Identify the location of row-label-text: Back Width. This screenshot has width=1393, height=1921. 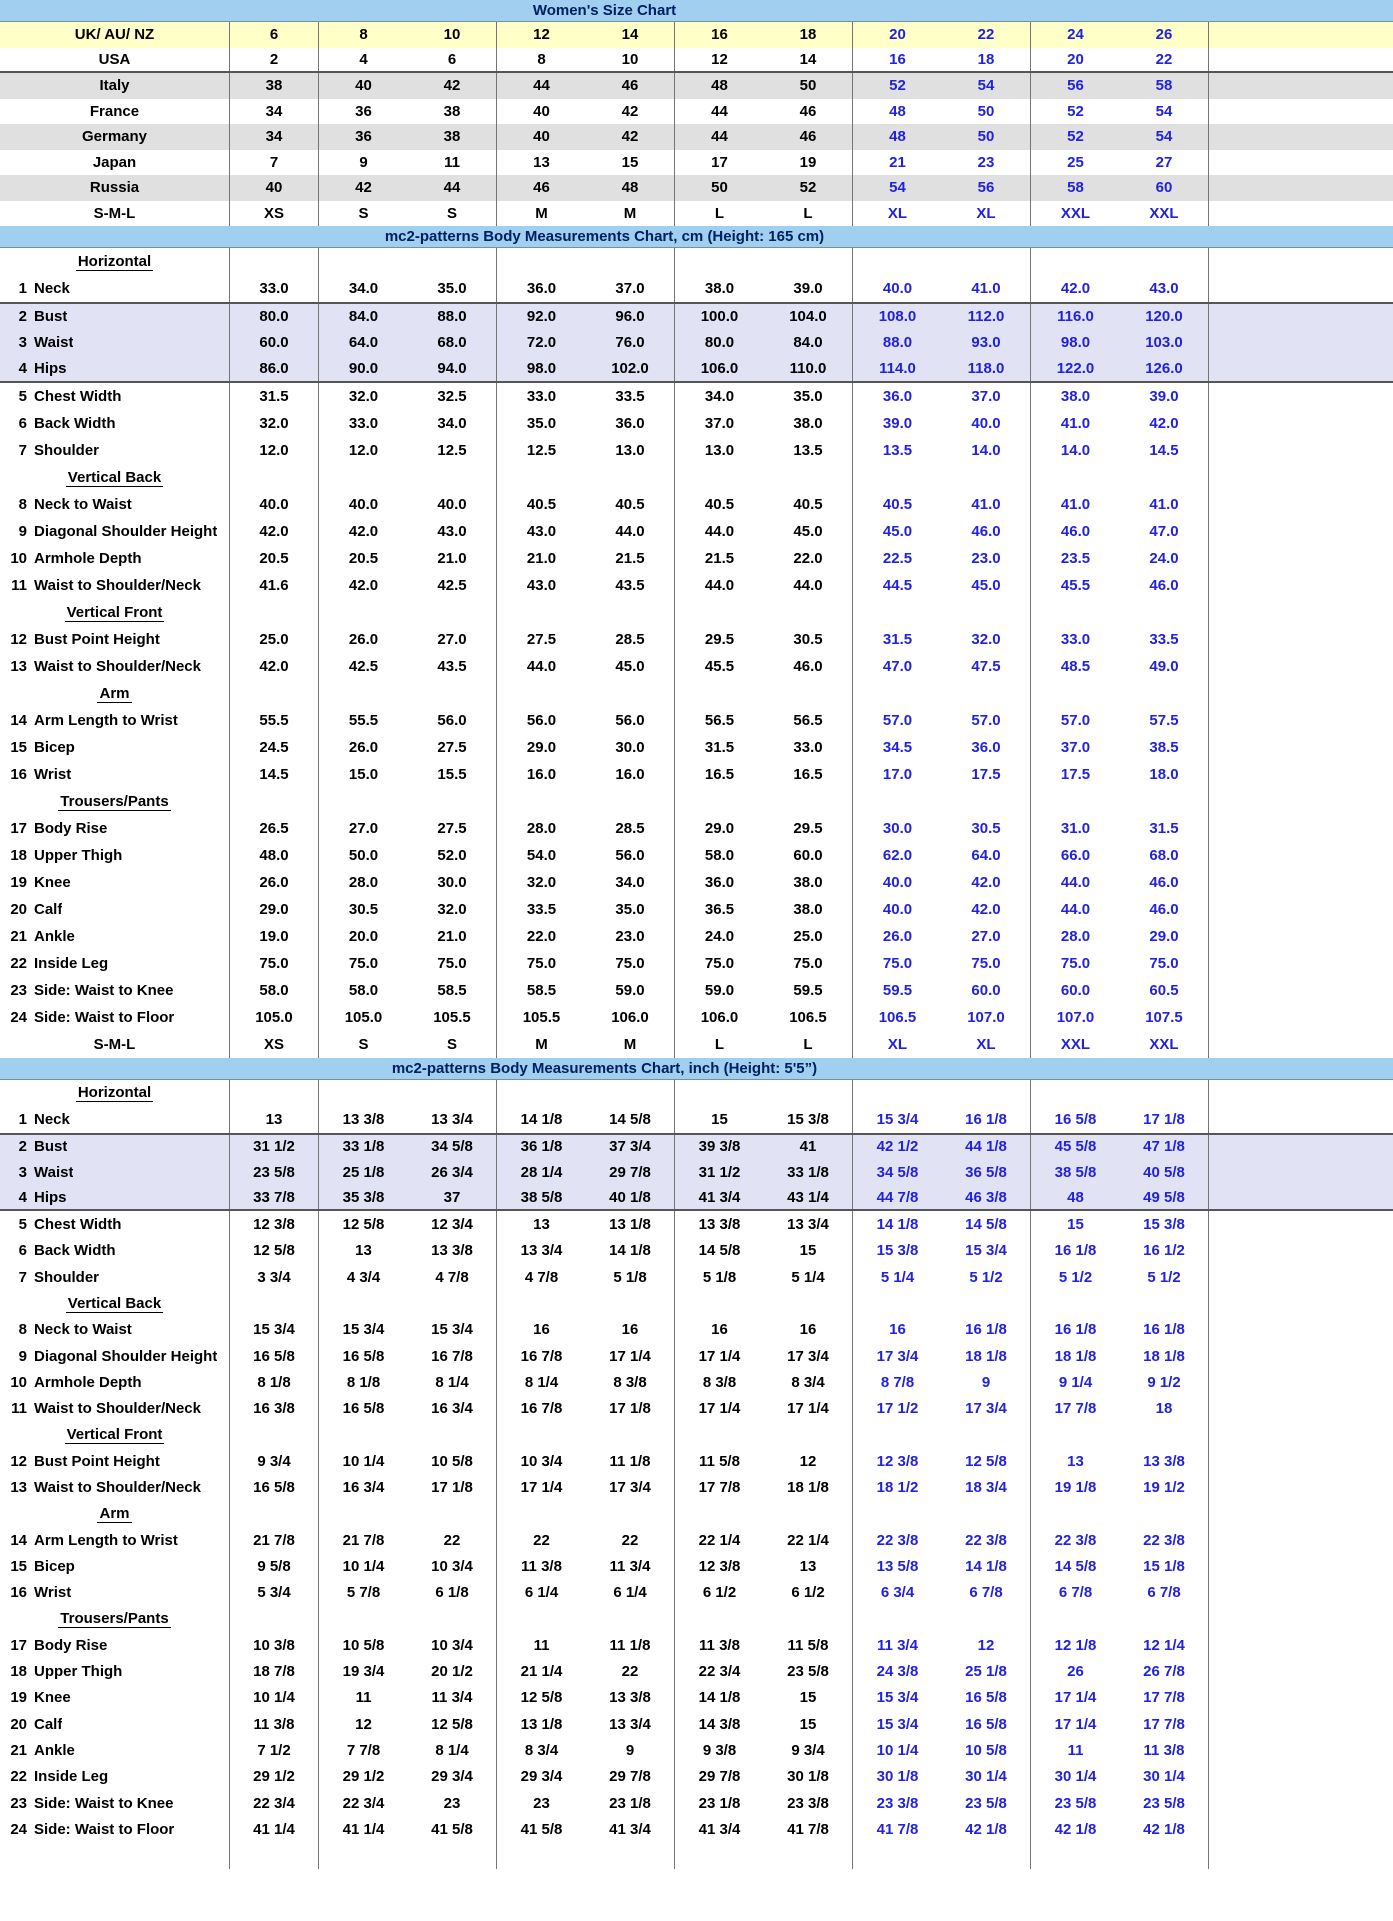
(75, 1251).